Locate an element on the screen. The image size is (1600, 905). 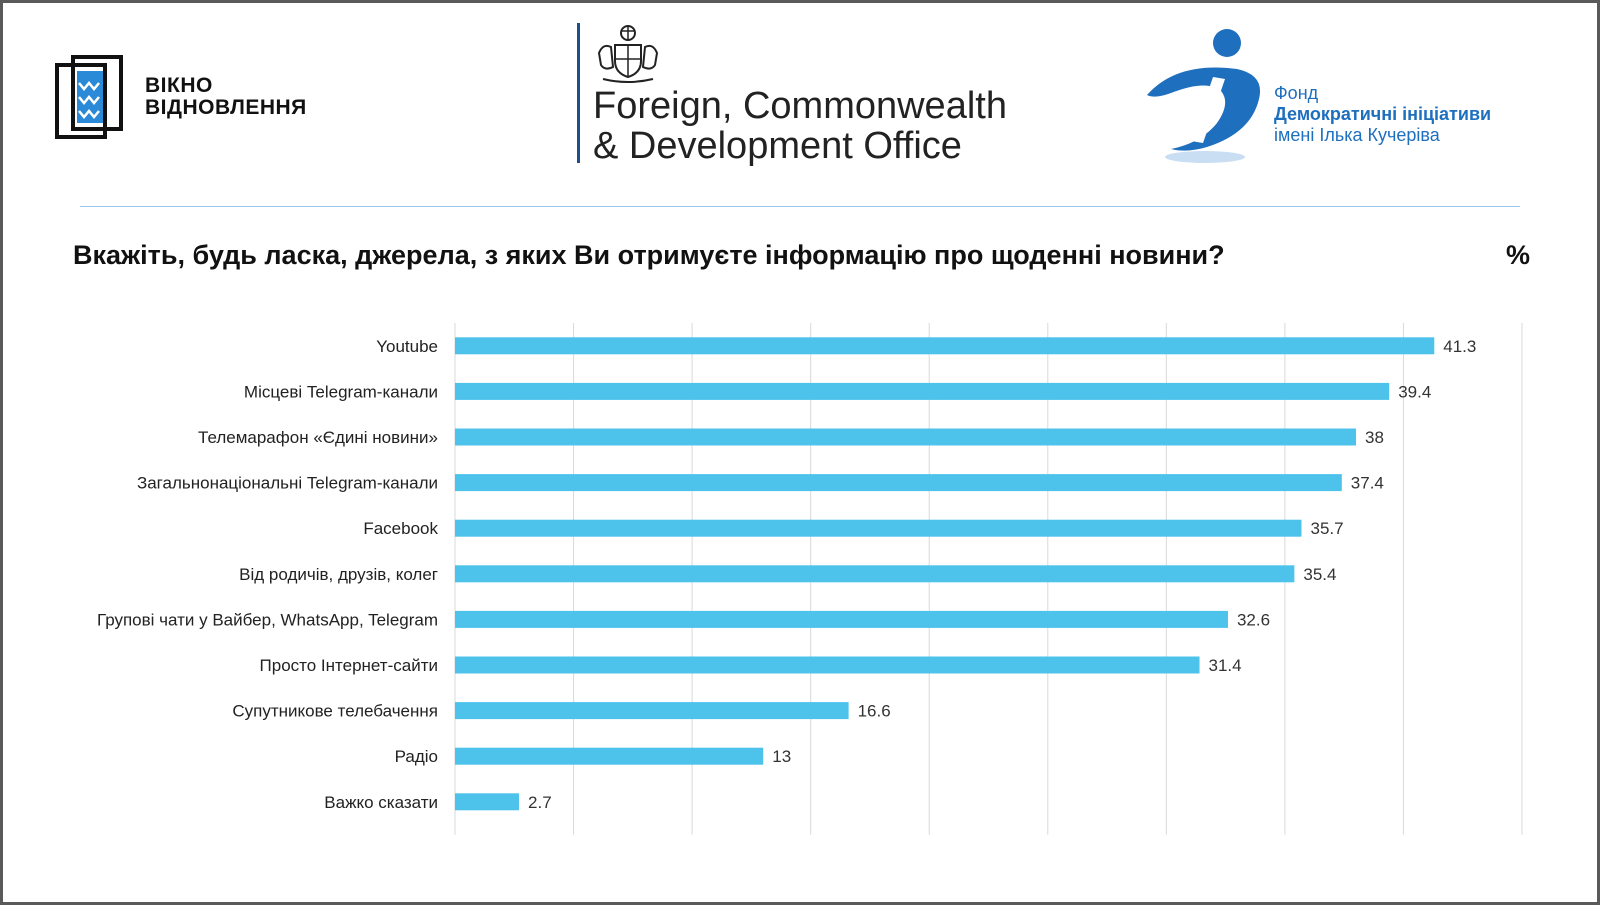
value-label: 41.3 is located at coordinates (1459, 346).